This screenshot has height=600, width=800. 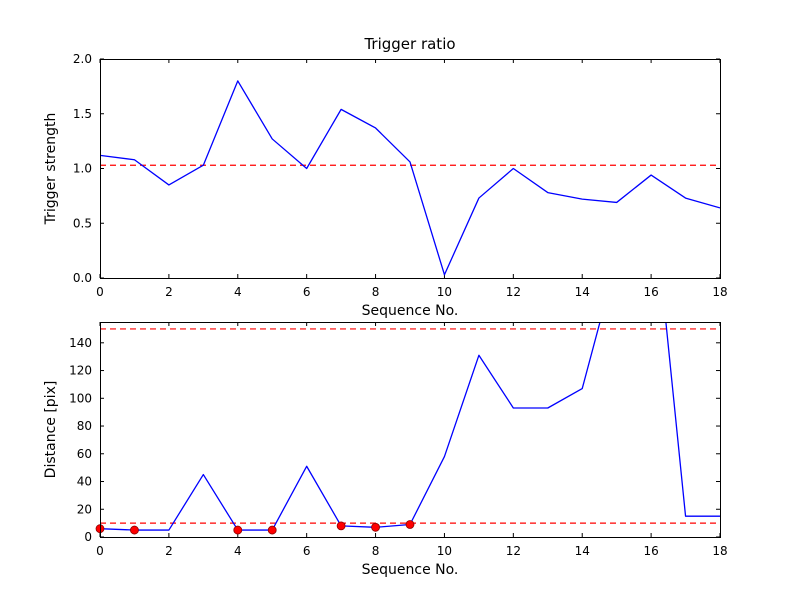 I want to click on y-tick-label: 0.0, so click(x=82, y=278).